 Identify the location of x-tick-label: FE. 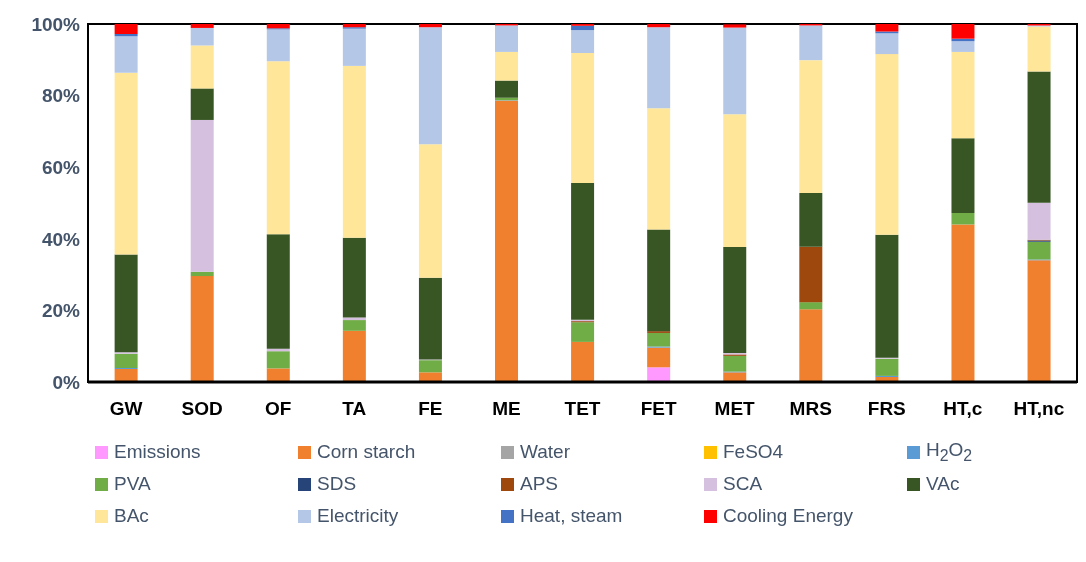
(430, 409).